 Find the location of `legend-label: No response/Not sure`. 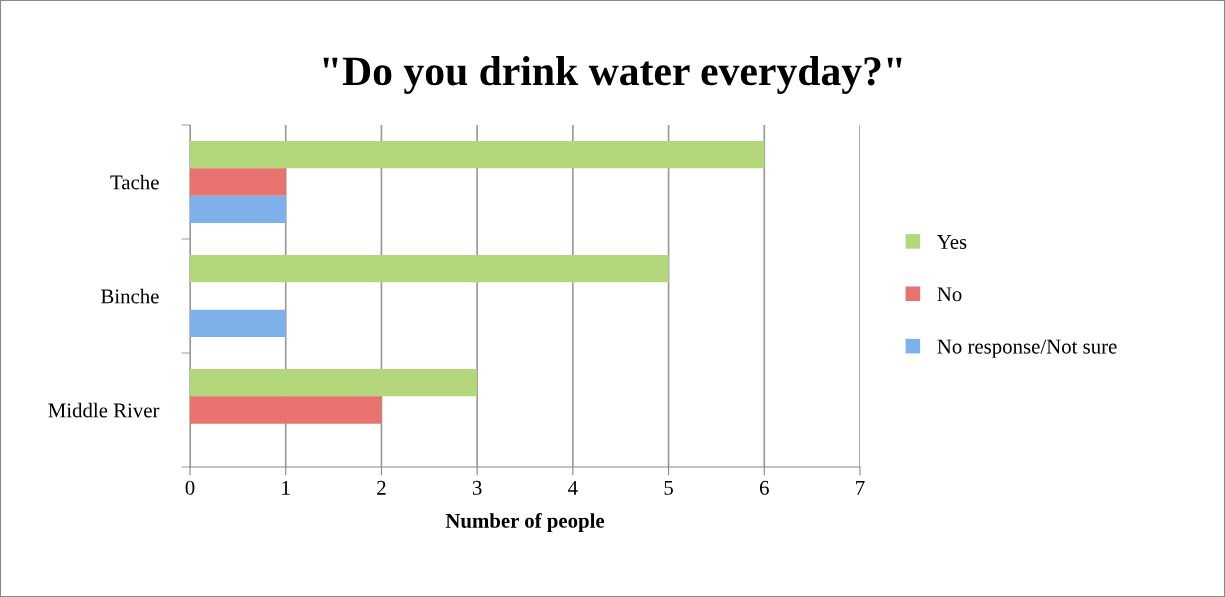

legend-label: No response/Not sure is located at coordinates (1027, 348).